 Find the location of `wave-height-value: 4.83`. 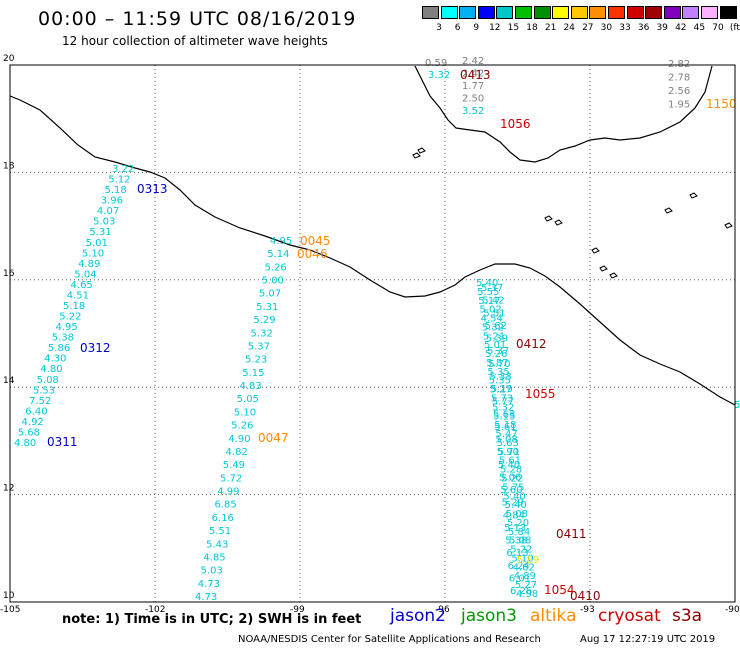

wave-height-value: 4.83 is located at coordinates (250, 386).